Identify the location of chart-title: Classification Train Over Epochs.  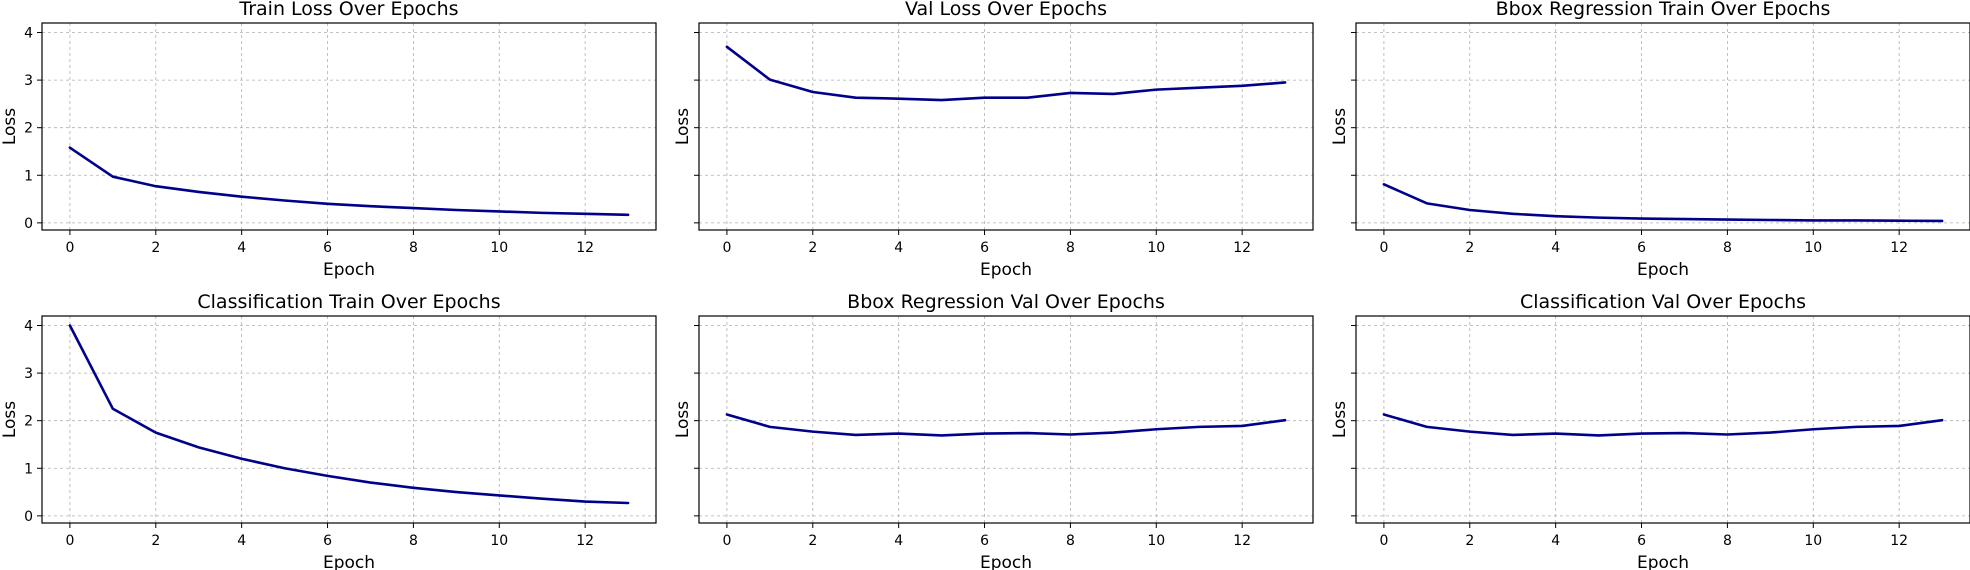
(348, 302).